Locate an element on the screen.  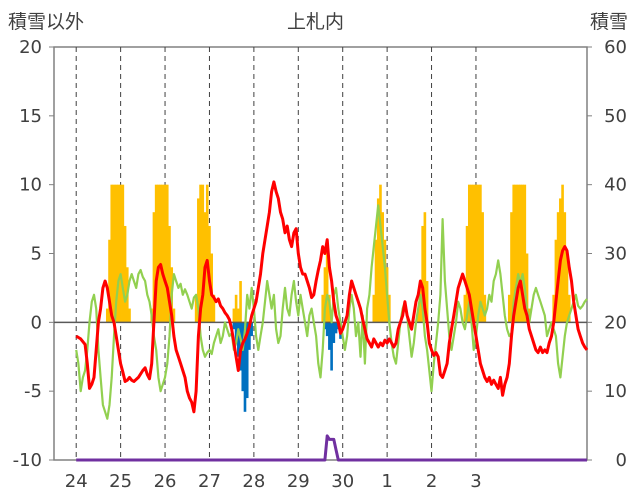
left-tick-label: -5 is located at coordinates (33, 391).